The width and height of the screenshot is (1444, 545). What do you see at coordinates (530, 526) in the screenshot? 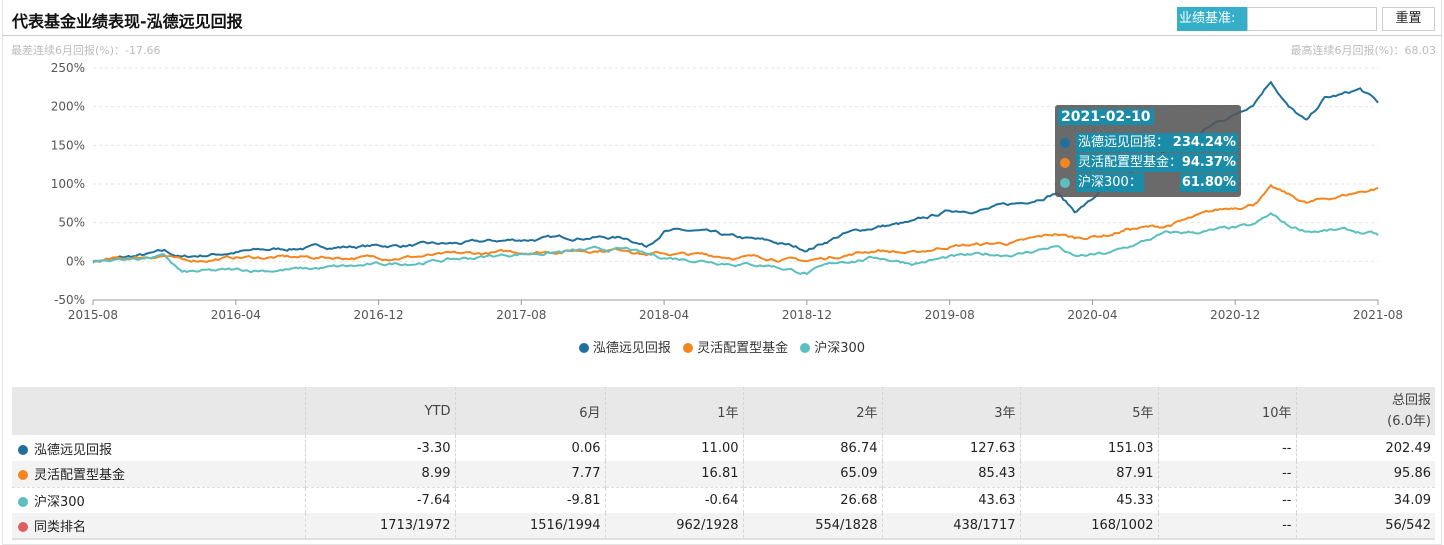
I see `table-cell: 1516/1994` at bounding box center [530, 526].